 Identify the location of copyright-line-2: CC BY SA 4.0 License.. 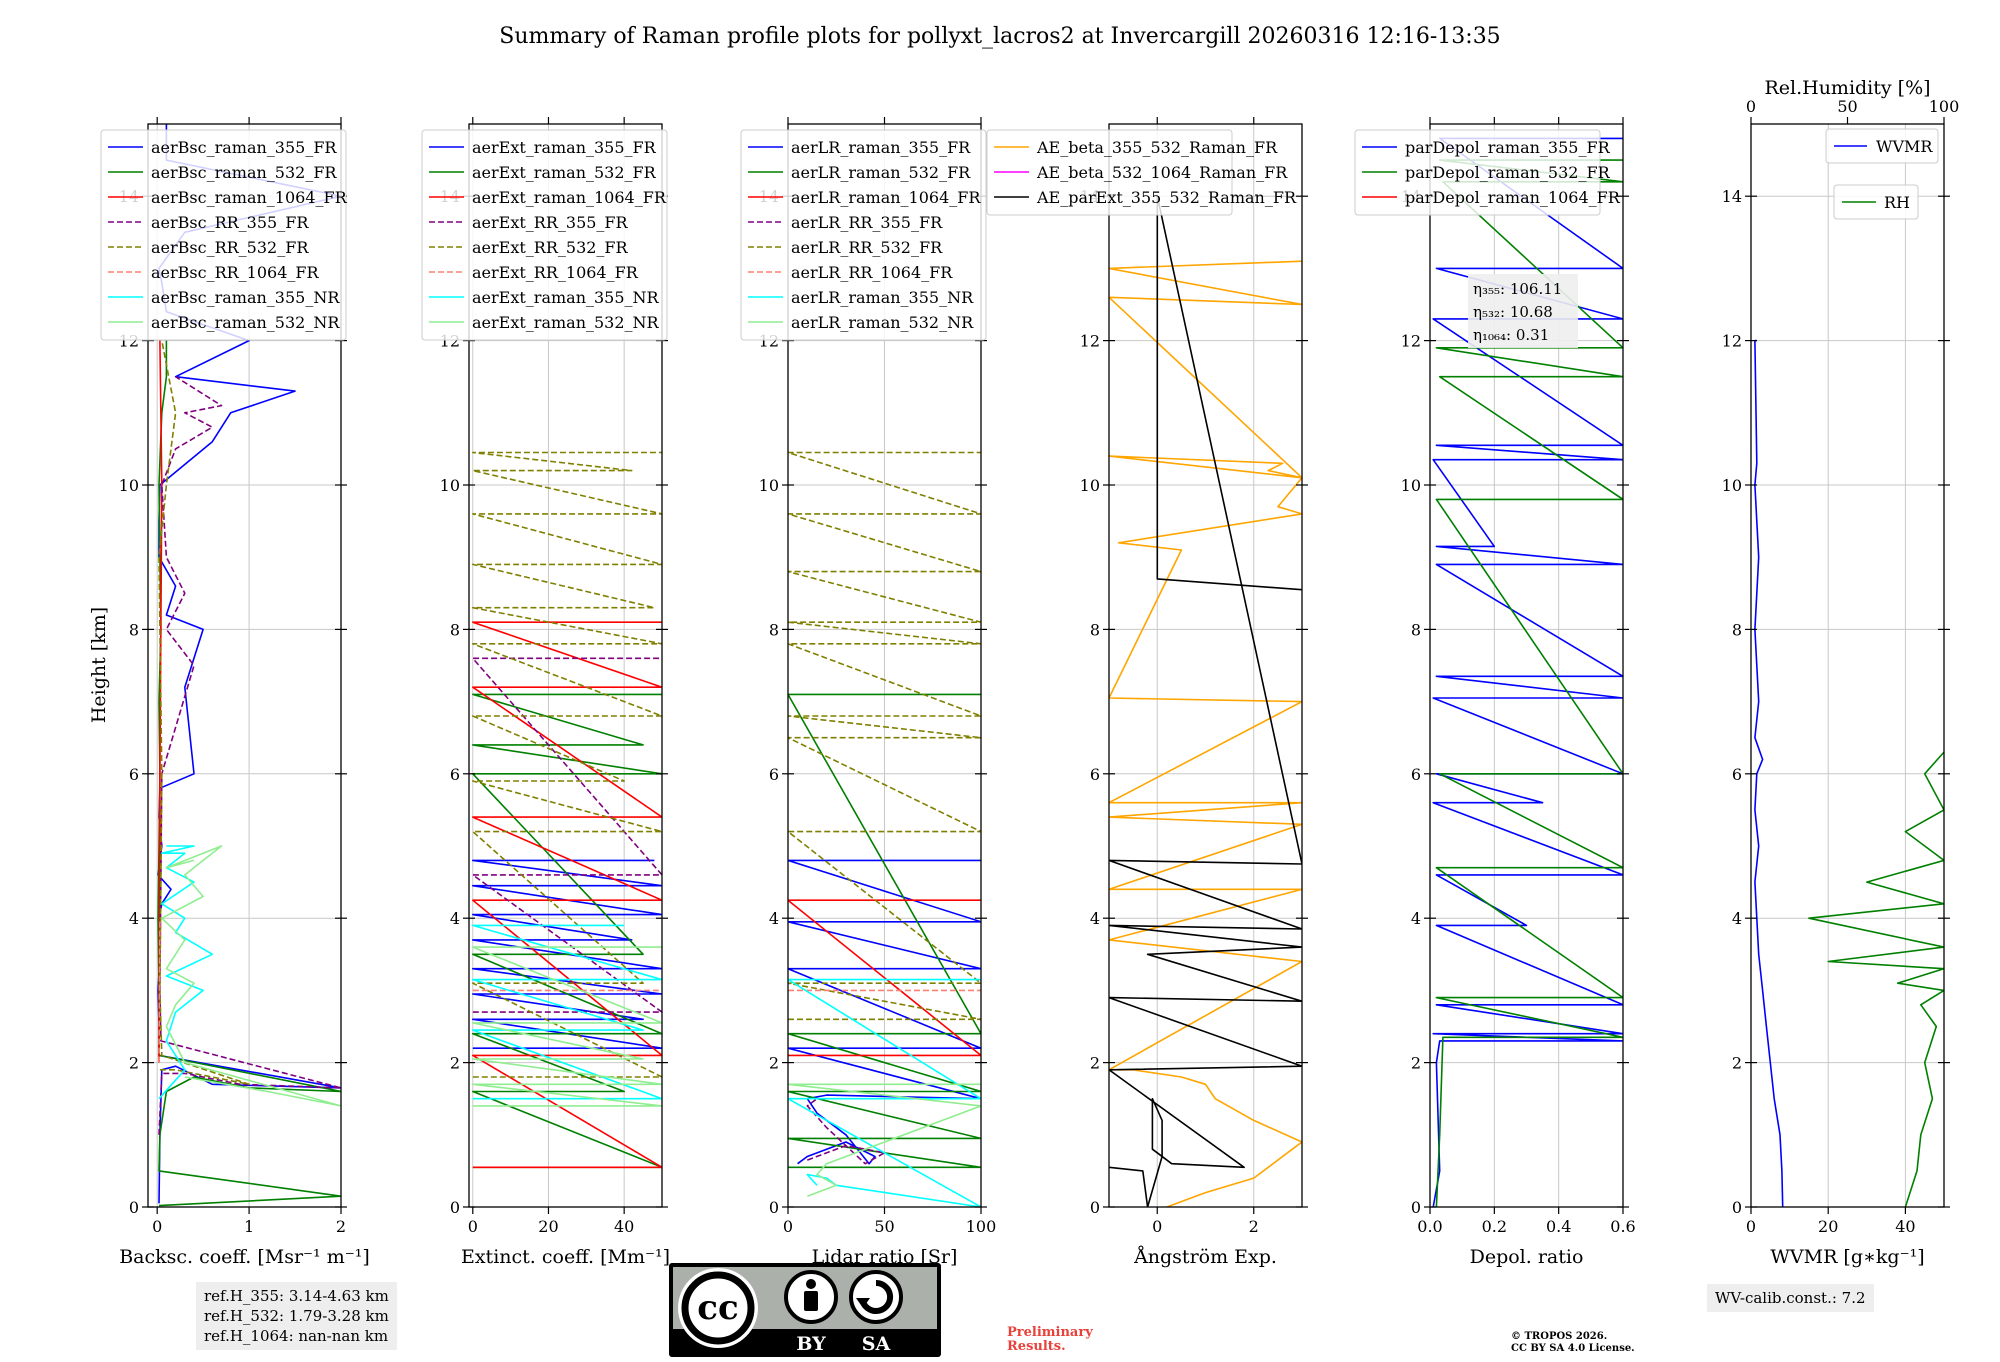
(1573, 1348).